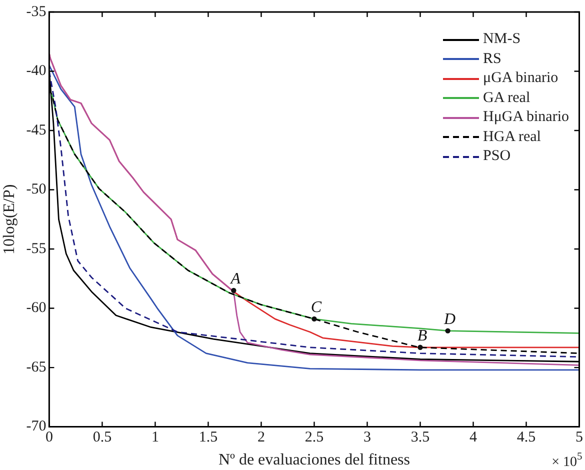 The width and height of the screenshot is (585, 470). What do you see at coordinates (316, 307) in the screenshot?
I see `annotation: C` at bounding box center [316, 307].